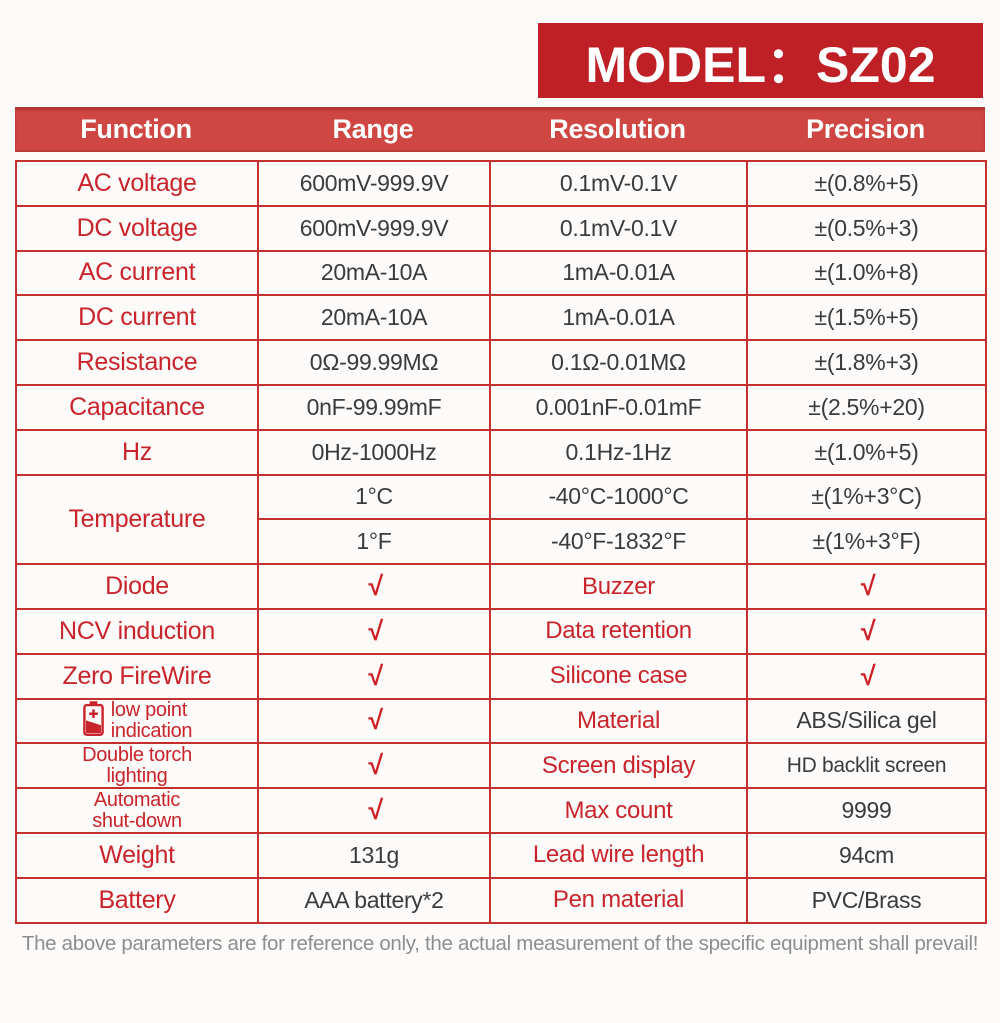 Image resolution: width=1000 pixels, height=1023 pixels. What do you see at coordinates (137, 183) in the screenshot?
I see `function-cell: AC voltage` at bounding box center [137, 183].